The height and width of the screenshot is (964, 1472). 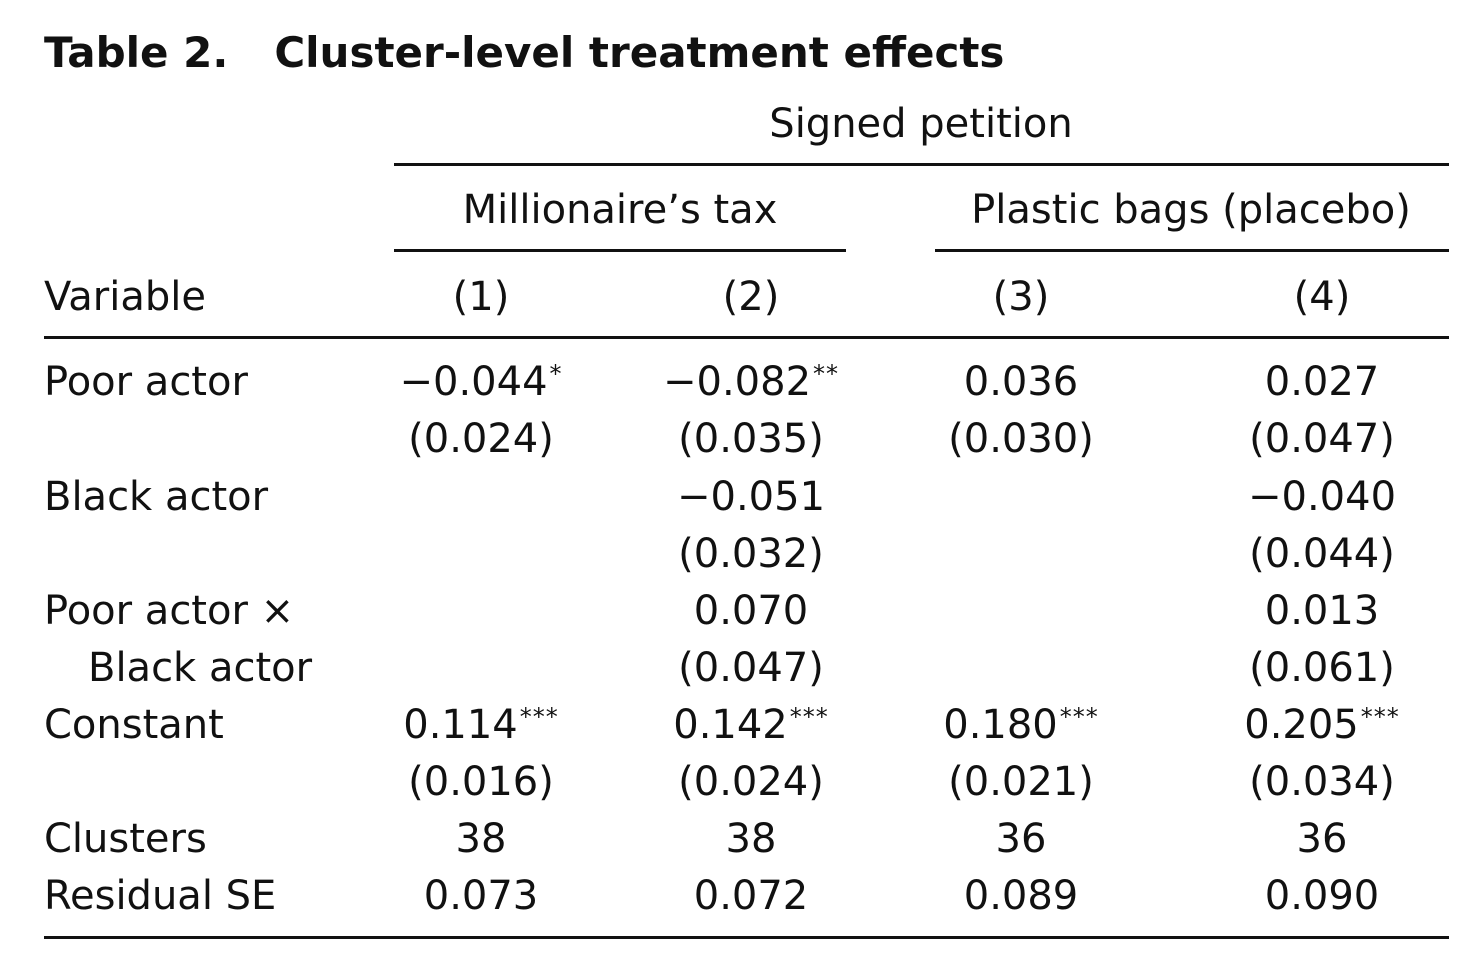 I want to click on coef-cell: 0.013, so click(x=1322, y=611).